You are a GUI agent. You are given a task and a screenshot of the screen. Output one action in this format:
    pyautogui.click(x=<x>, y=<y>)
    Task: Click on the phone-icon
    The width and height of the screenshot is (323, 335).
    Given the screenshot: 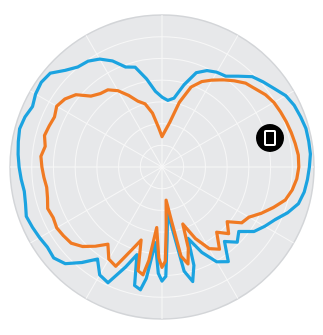 What is the action you would take?
    pyautogui.click(x=270, y=138)
    